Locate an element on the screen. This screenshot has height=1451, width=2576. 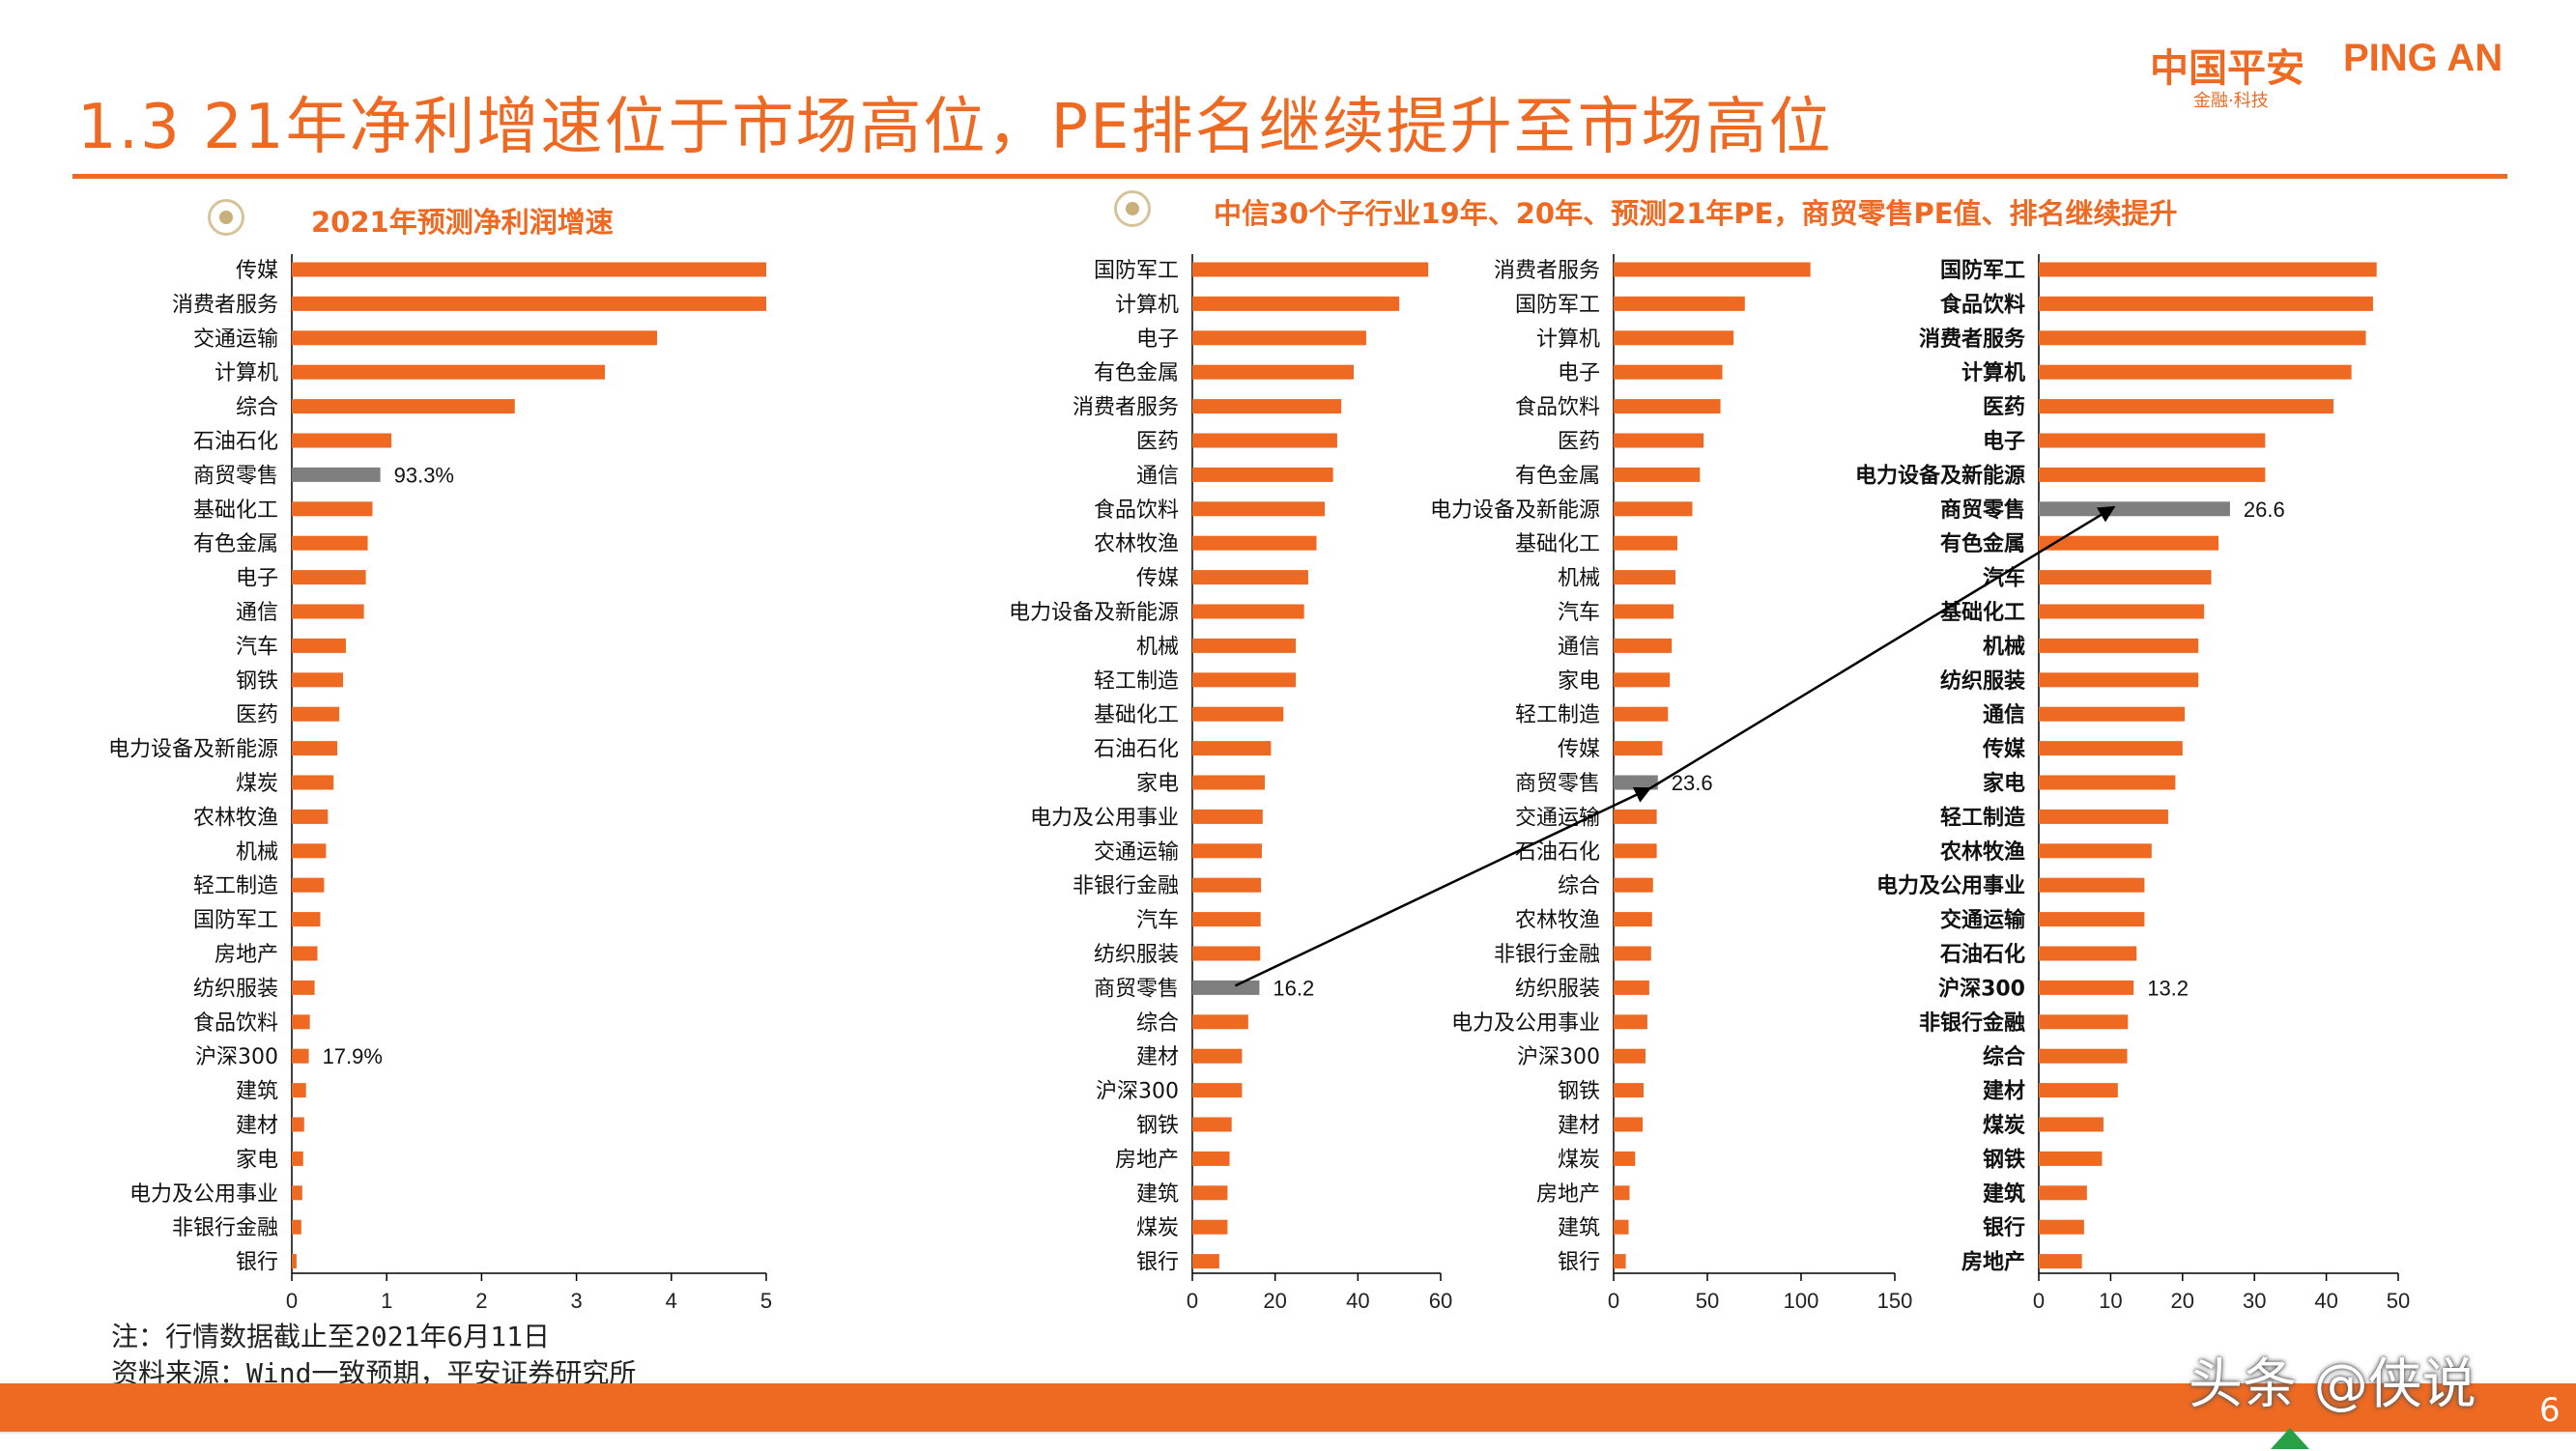
bar-农林牧渔 is located at coordinates (1254, 543).